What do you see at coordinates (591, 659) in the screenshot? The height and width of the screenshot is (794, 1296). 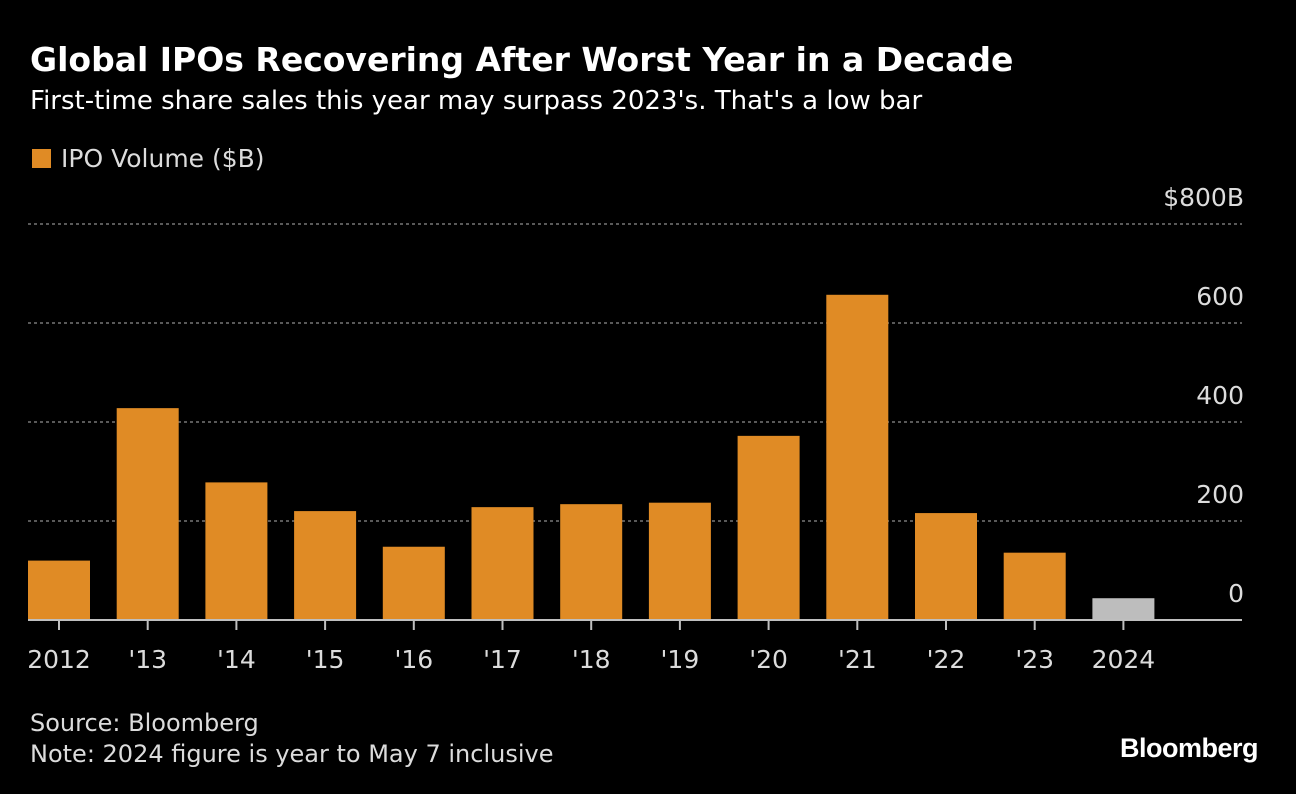 I see `x-tick-label: '18` at bounding box center [591, 659].